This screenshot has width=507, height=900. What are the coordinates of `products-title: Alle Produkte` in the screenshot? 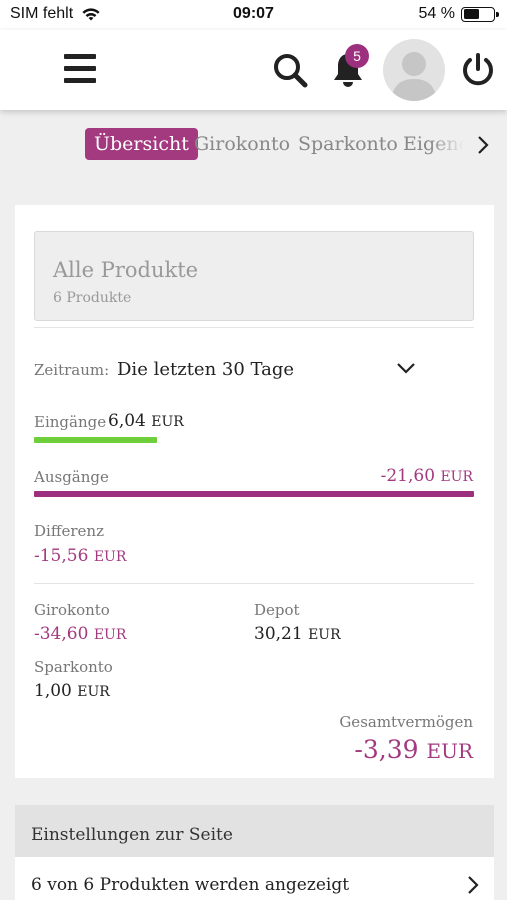 It's located at (126, 270).